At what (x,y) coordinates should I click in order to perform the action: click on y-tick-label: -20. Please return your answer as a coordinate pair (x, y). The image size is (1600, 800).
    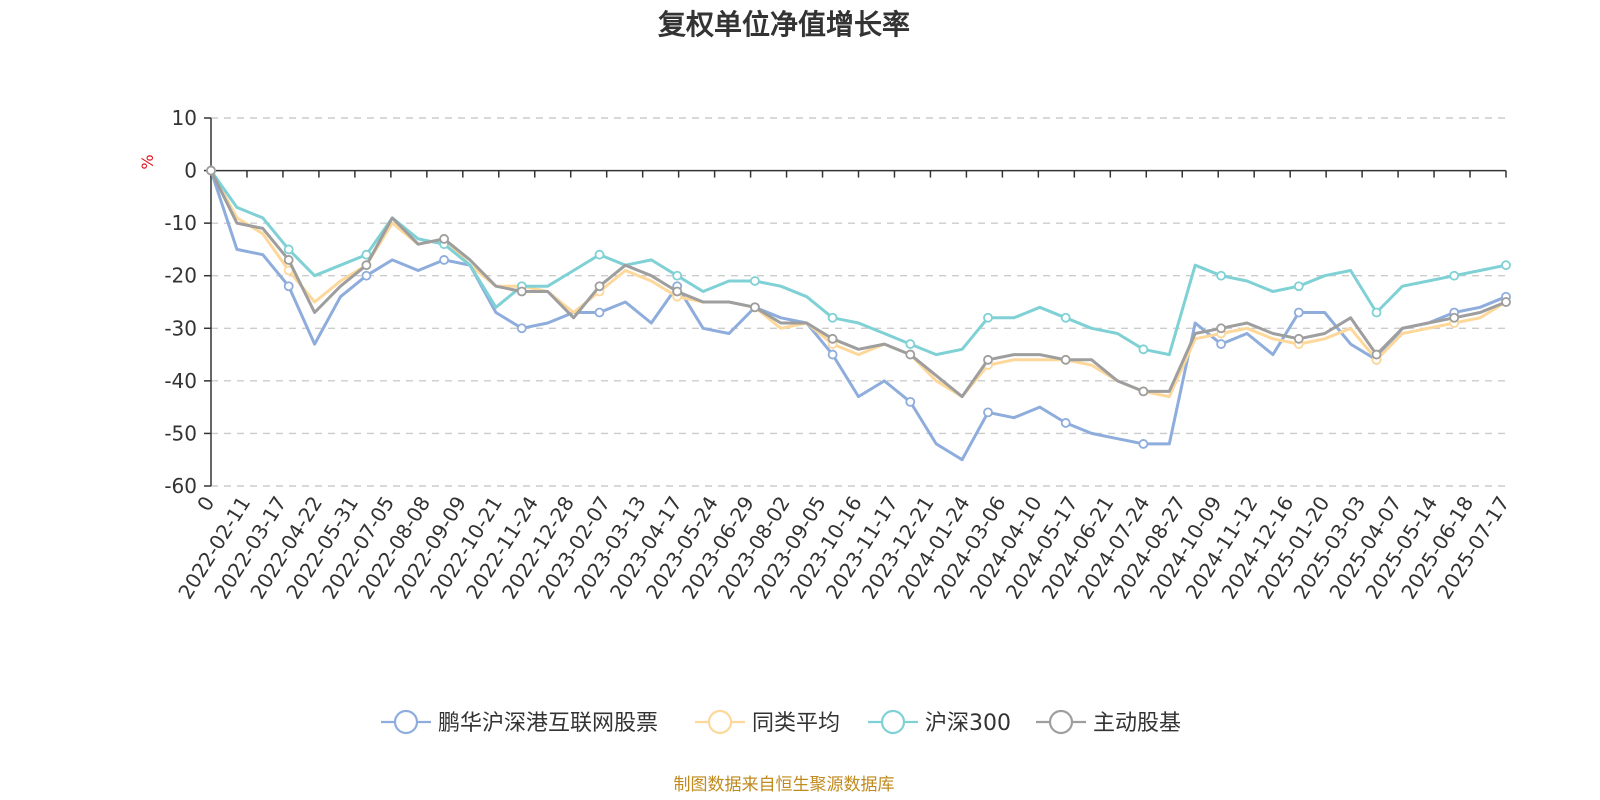
    Looking at the image, I should click on (180, 276).